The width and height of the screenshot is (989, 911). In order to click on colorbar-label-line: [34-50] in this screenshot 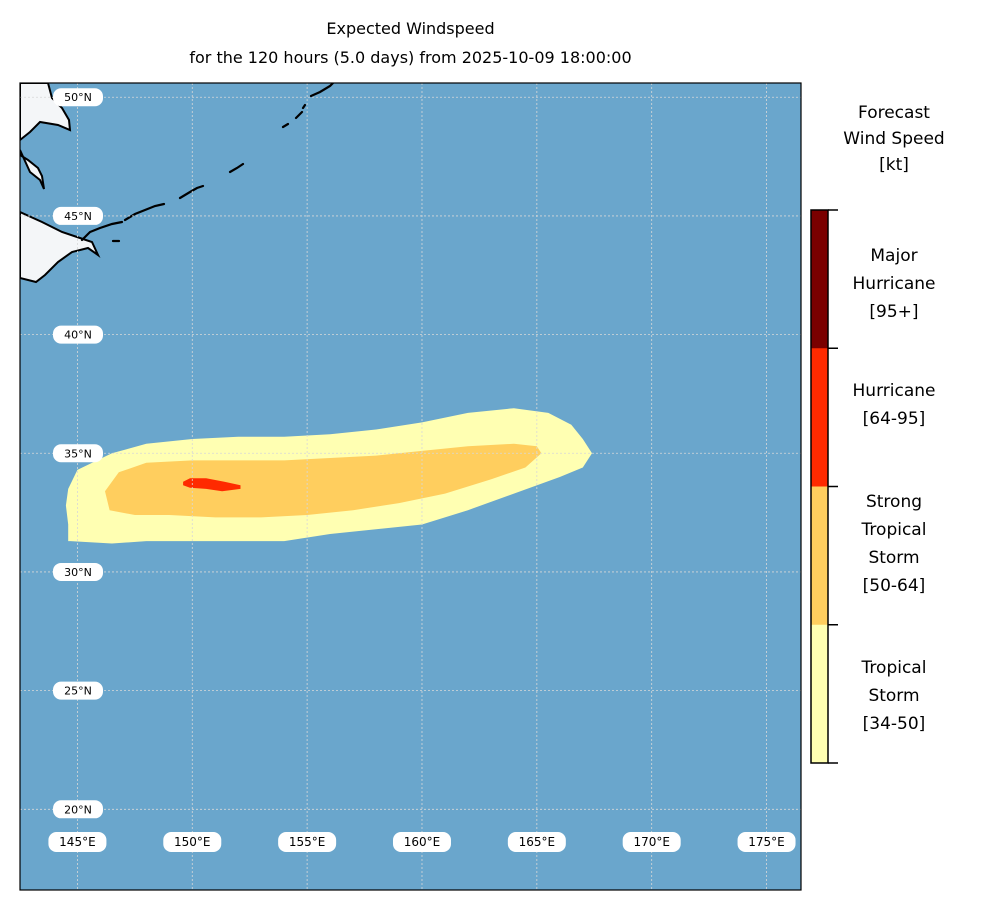, I will do `click(894, 724)`.